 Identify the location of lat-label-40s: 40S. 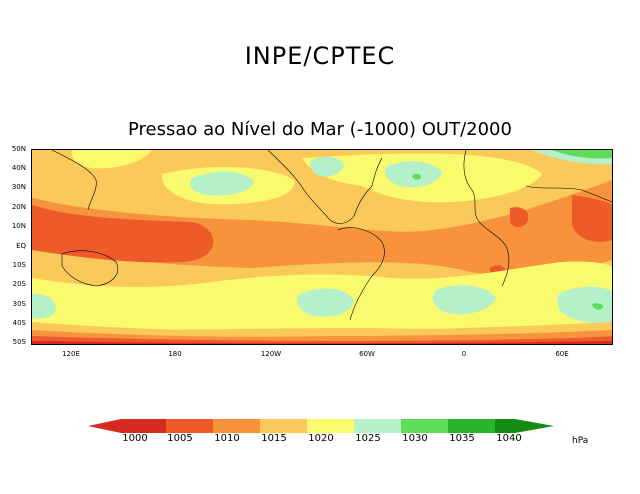
(19, 323).